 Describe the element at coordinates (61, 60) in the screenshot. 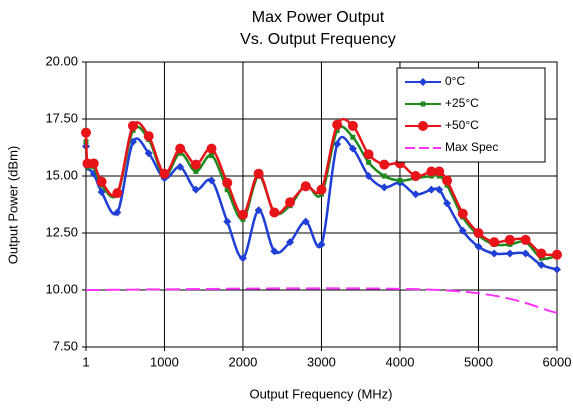

I see `y-tick-label: 20.00` at that location.